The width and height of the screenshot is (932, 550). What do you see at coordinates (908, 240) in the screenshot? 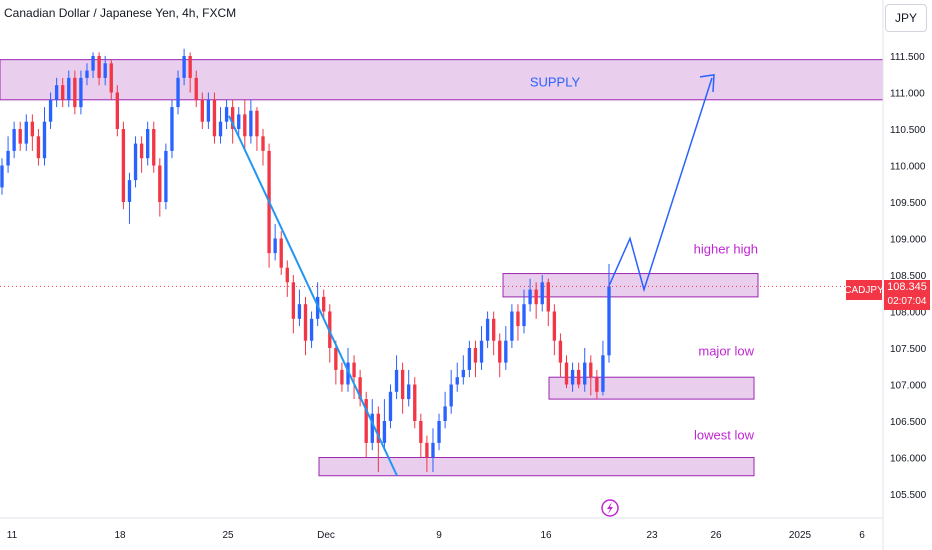
I see `y-tick-label: 109.000` at bounding box center [908, 240].